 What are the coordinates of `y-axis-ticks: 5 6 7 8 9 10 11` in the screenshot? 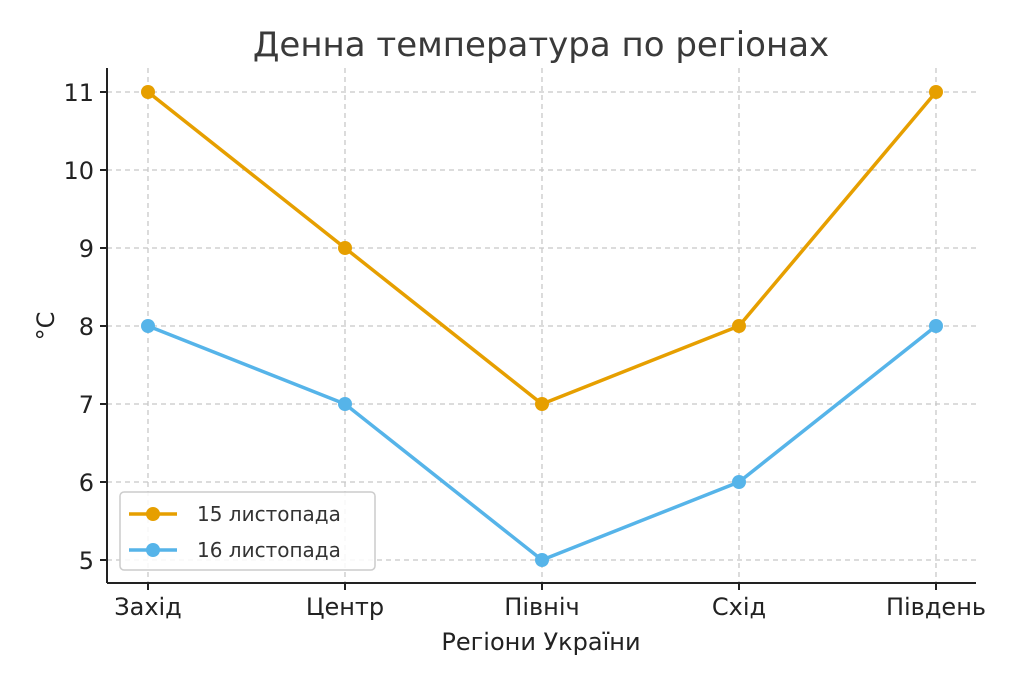 It's located at (85, 327).